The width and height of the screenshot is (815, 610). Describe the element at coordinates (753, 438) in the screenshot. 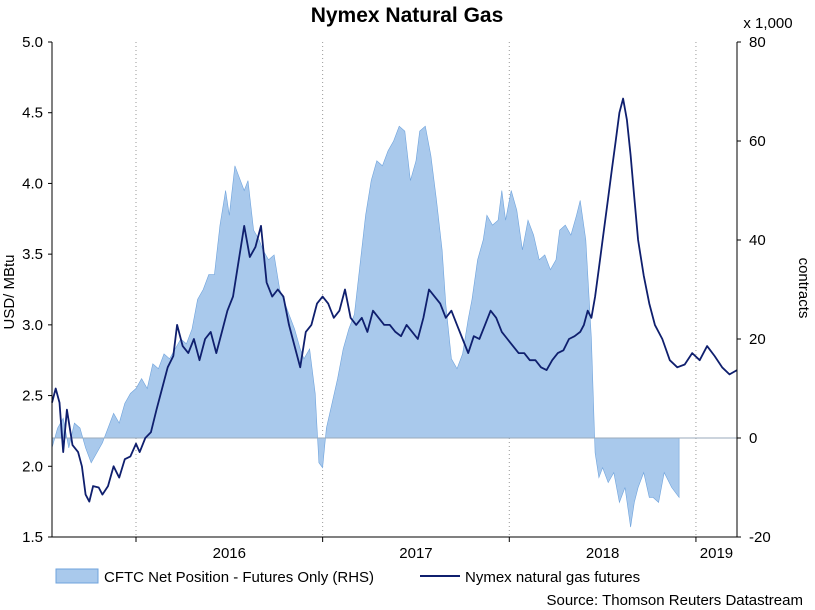

I see `right-tick-label: 0` at that location.